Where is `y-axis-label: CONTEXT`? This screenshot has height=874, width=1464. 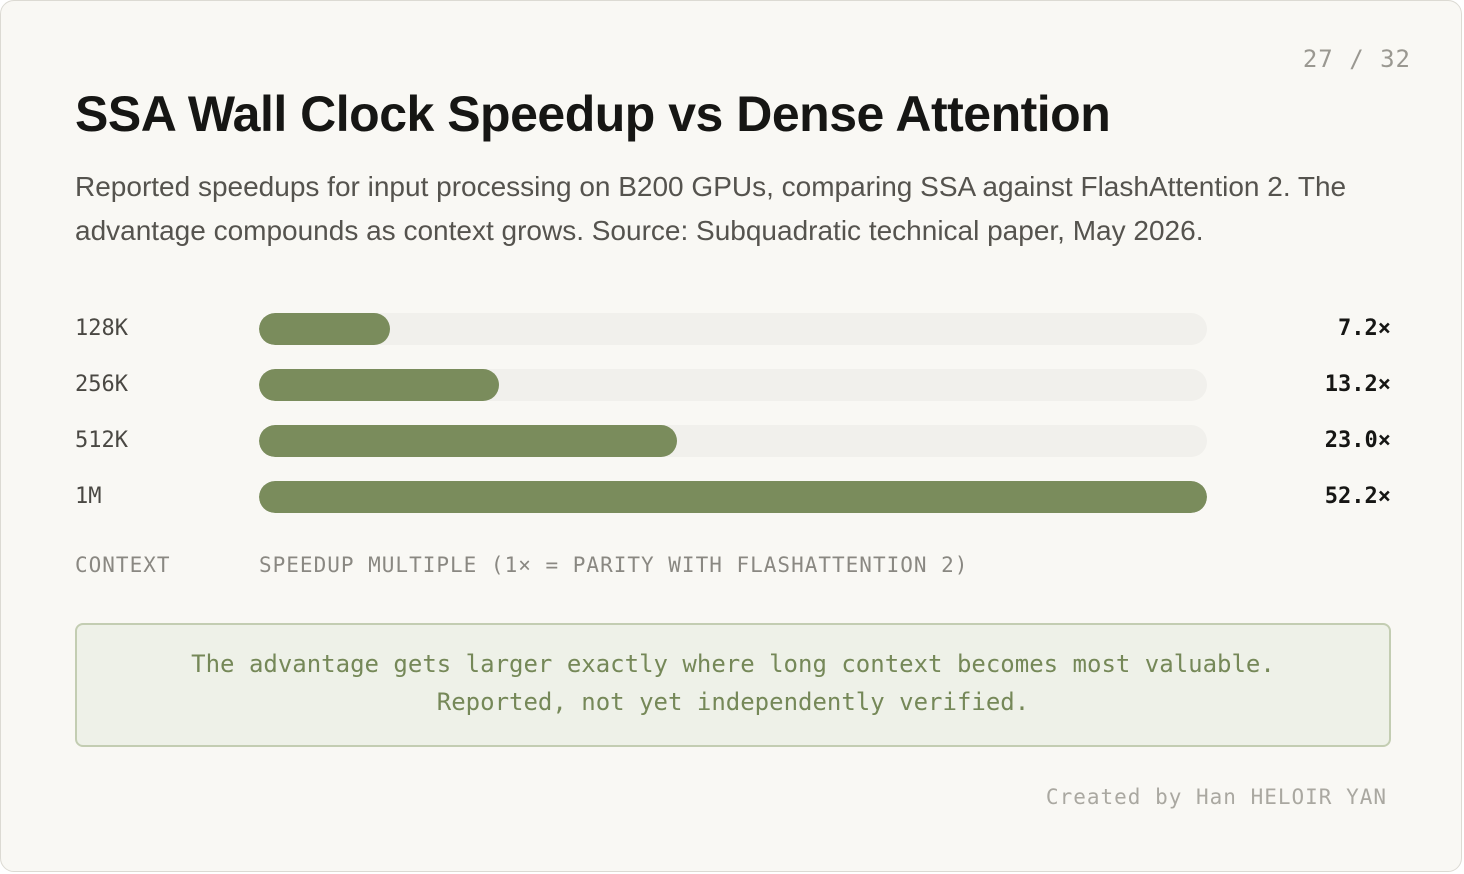
y-axis-label: CONTEXT is located at coordinates (123, 565).